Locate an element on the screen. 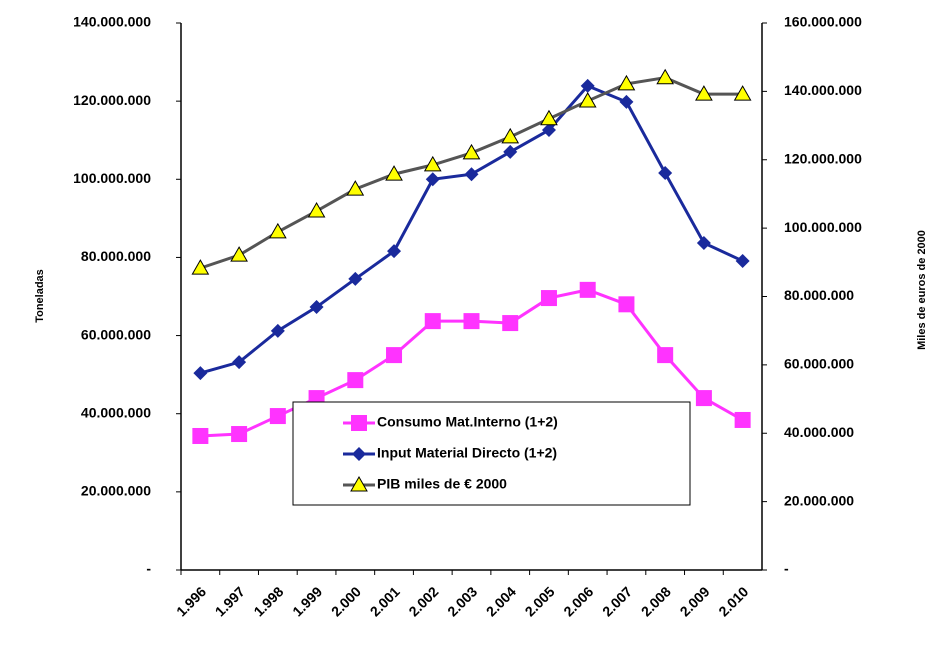 The image size is (931, 647). y-tick-label: 60.000.000 is located at coordinates (116, 334).